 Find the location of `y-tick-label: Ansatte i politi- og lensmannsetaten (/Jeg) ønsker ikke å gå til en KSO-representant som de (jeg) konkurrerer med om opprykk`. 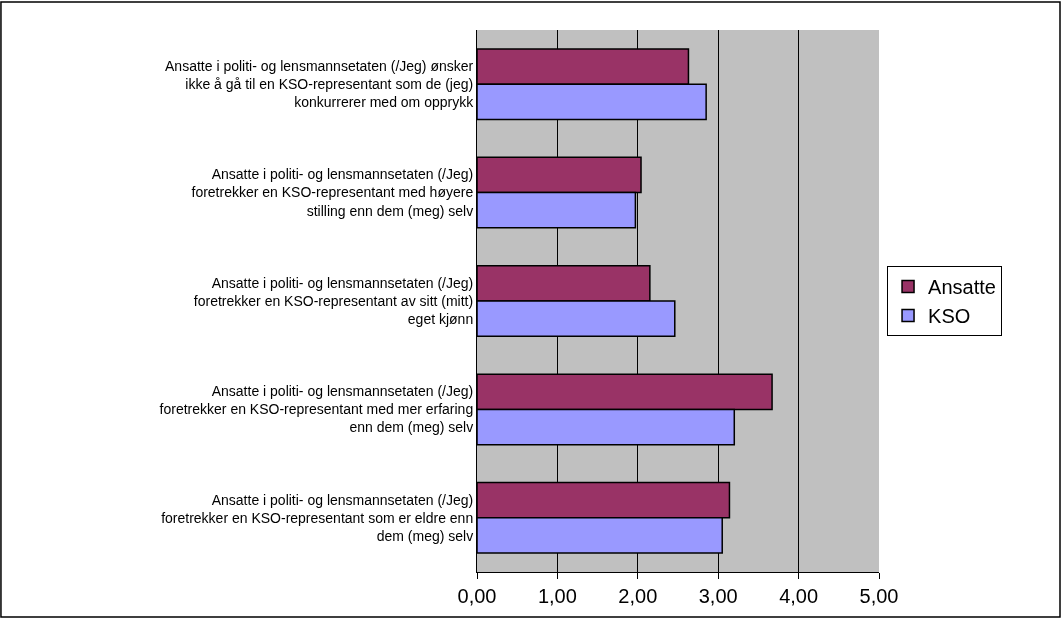

y-tick-label: Ansatte i politi- og lensmannsetaten (/Jeg) ønsker ikke å gå til en KSO-representant som de (jeg) konkurrerer med om opprykk is located at coordinates (320, 84).